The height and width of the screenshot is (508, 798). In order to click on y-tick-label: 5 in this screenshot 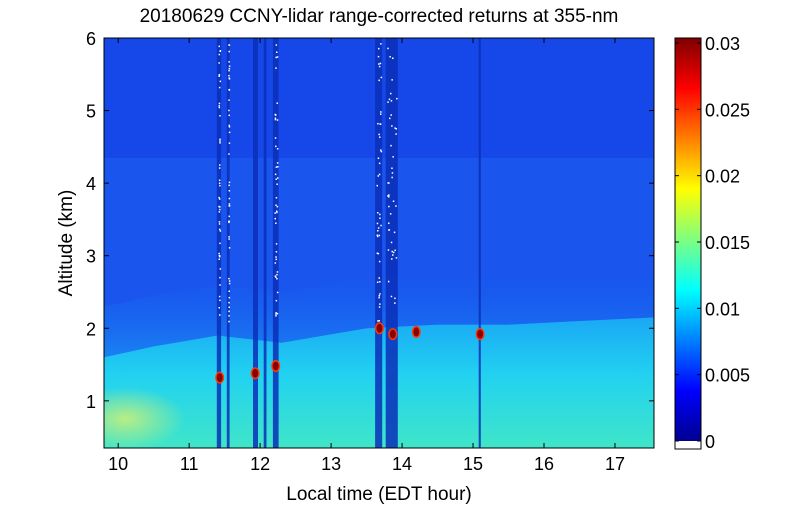, I will do `click(91, 112)`.